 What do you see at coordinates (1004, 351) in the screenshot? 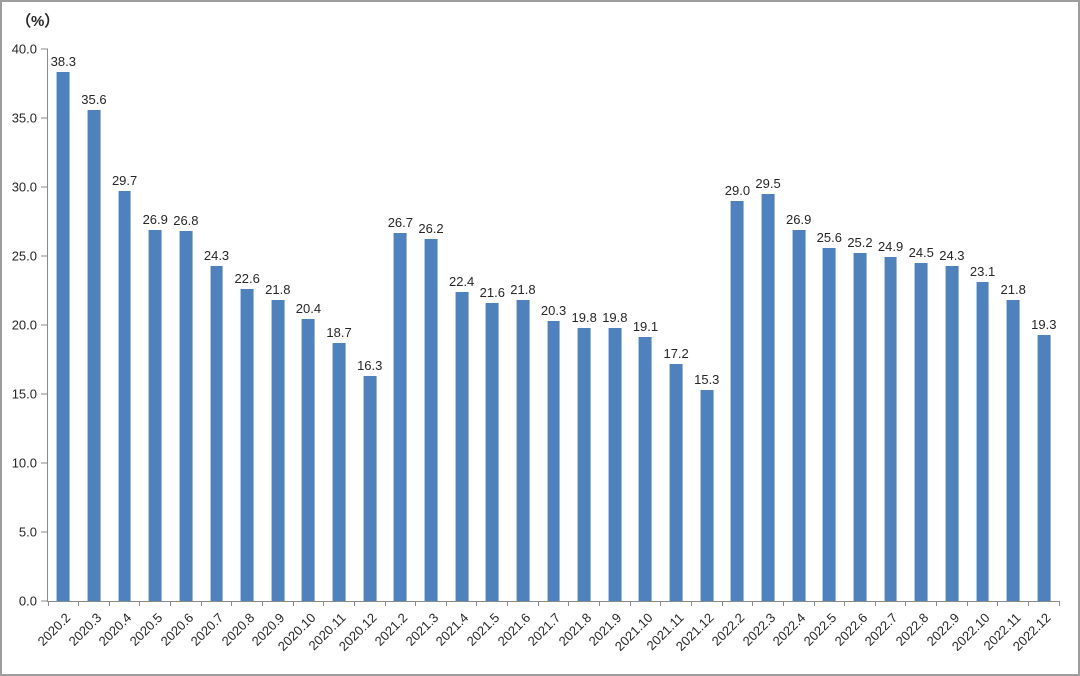
I see `bar-slot: 21.8 2022.11` at bounding box center [1004, 351].